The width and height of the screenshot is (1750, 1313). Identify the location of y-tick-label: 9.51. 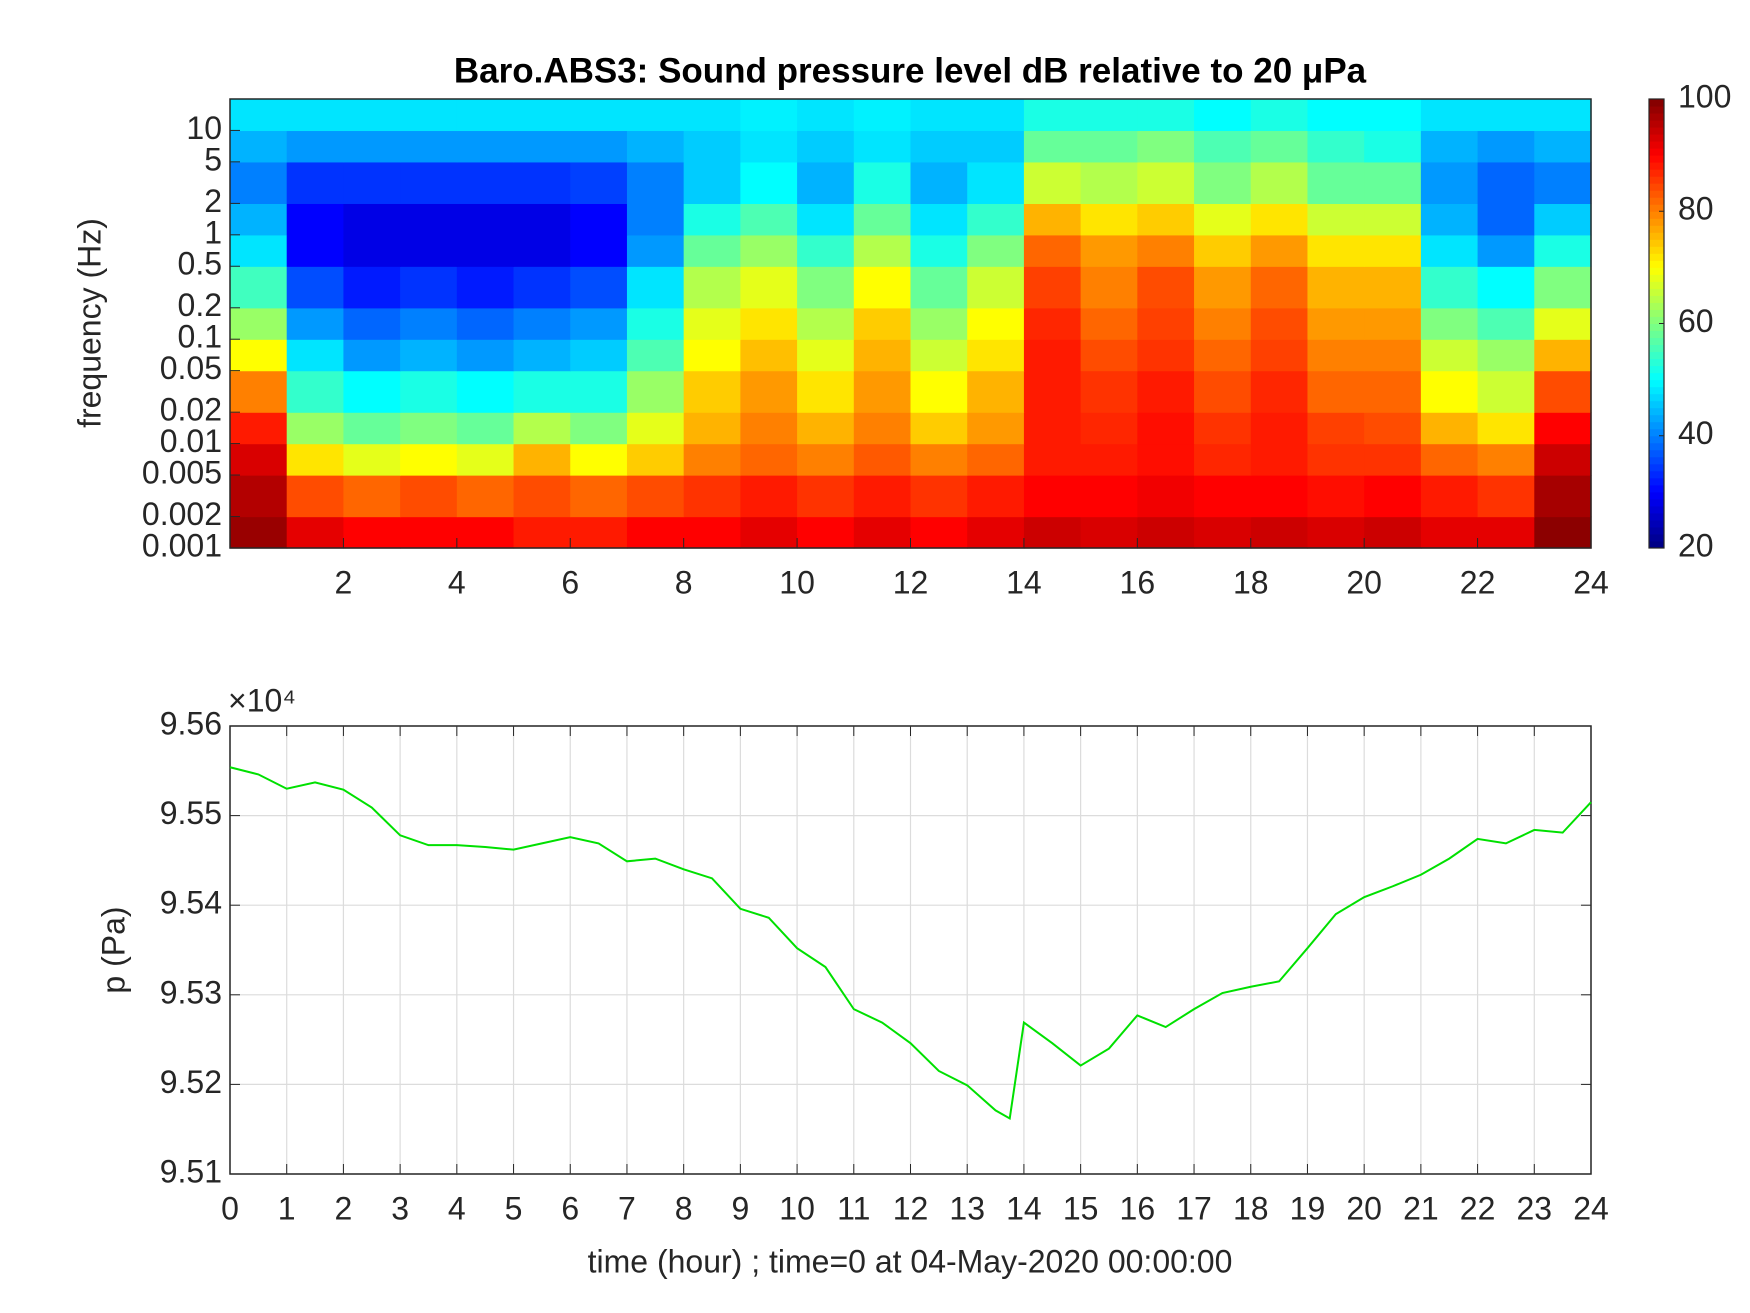
(191, 1171).